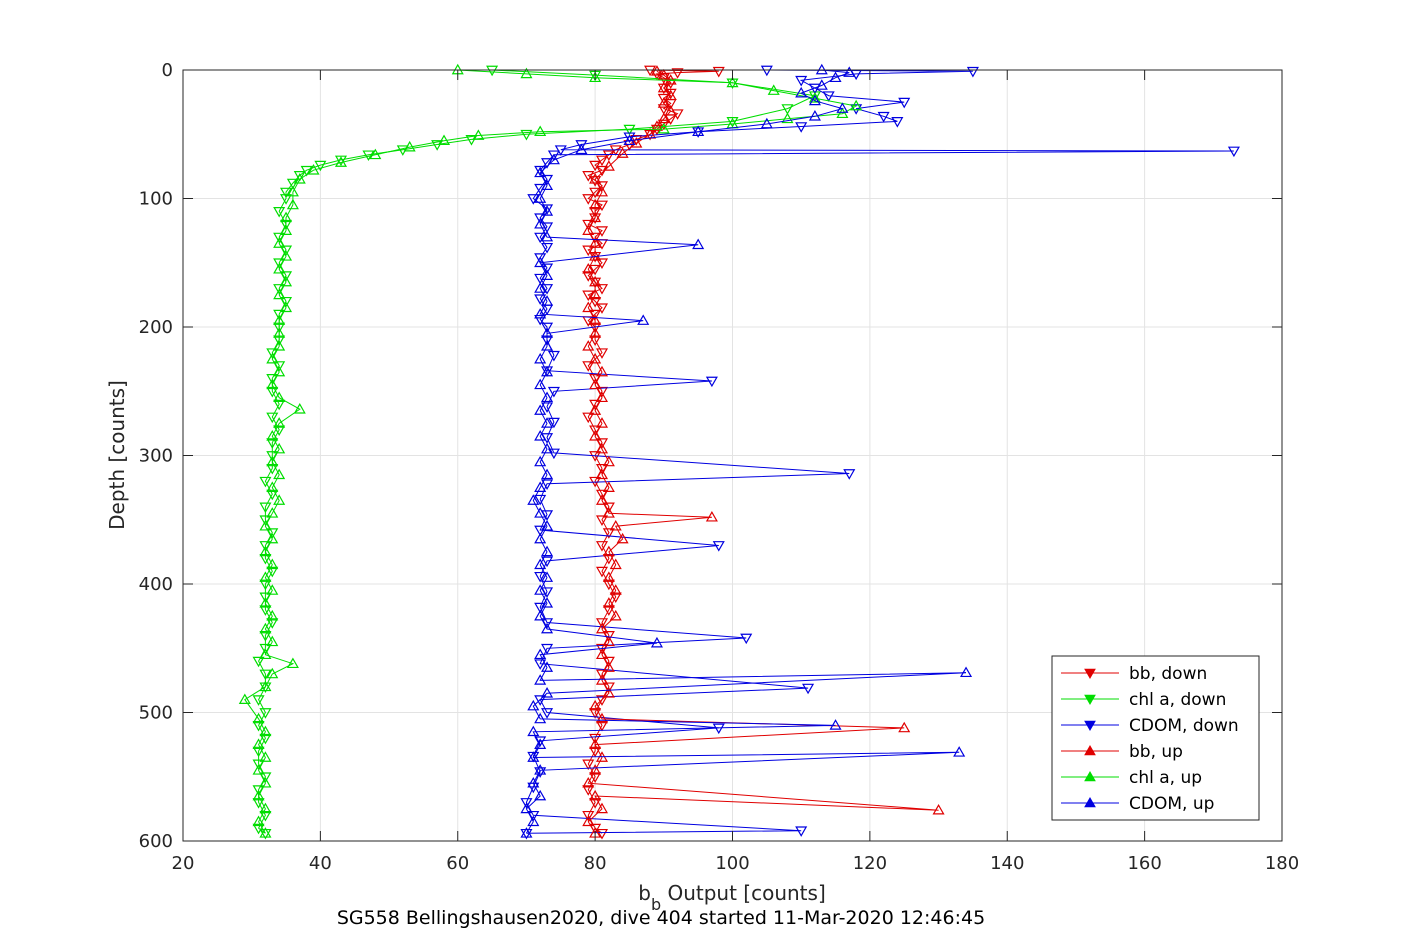  What do you see at coordinates (117, 455) in the screenshot?
I see `y-axis-label: Depth [counts]` at bounding box center [117, 455].